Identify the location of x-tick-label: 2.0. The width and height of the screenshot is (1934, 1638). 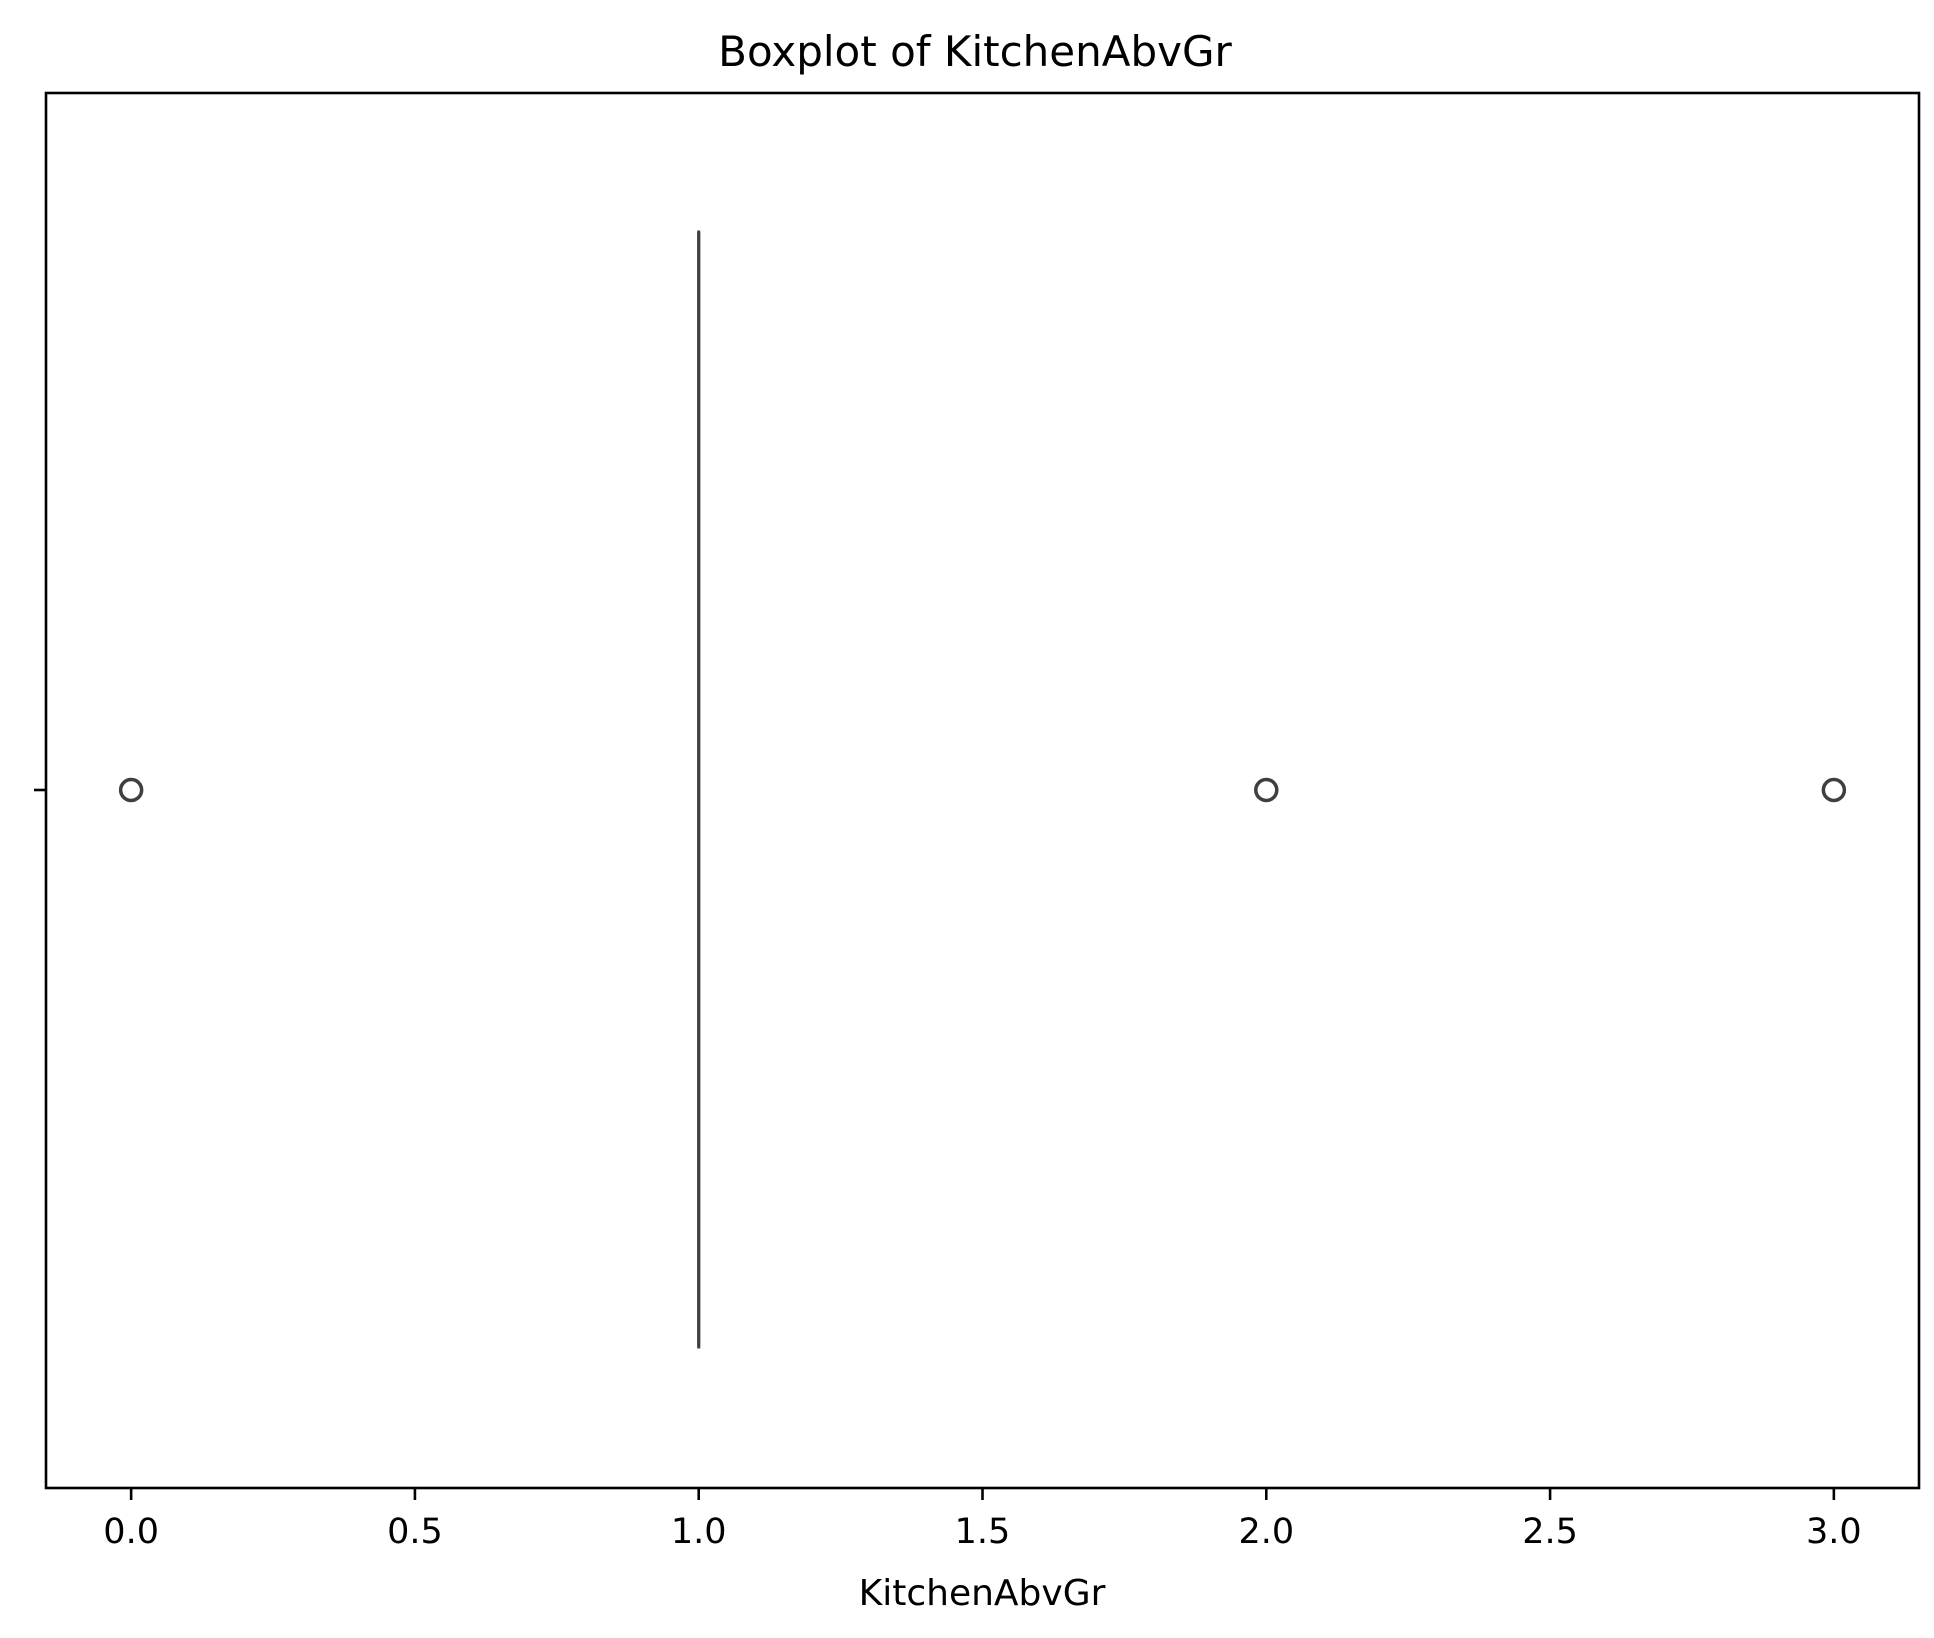
(1266, 1532).